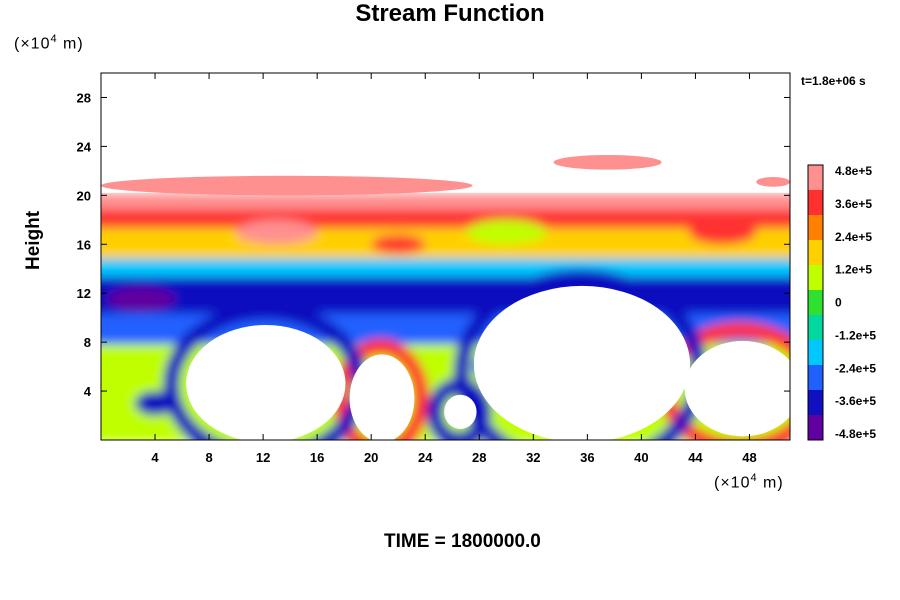 The width and height of the screenshot is (900, 600). I want to click on colorbar-label-2: 2.4e+5, so click(853, 237).